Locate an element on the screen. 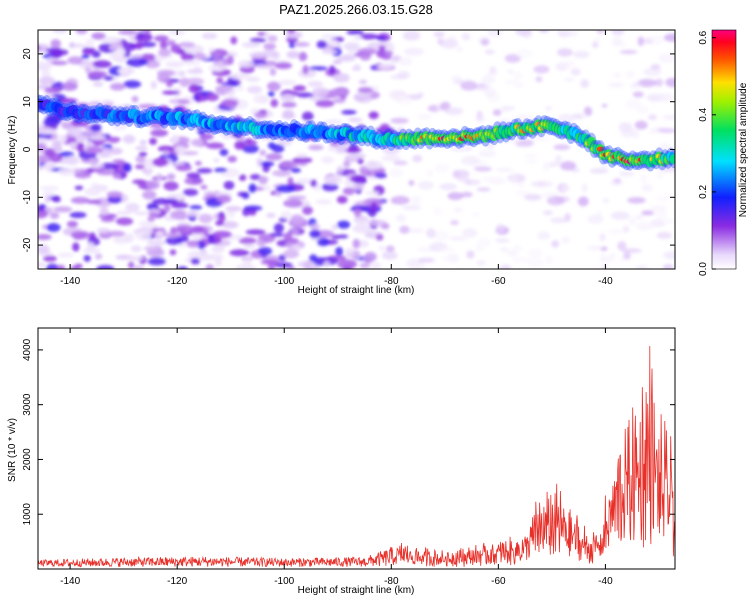  colorbar-tick-label: 0.6 is located at coordinates (703, 37).